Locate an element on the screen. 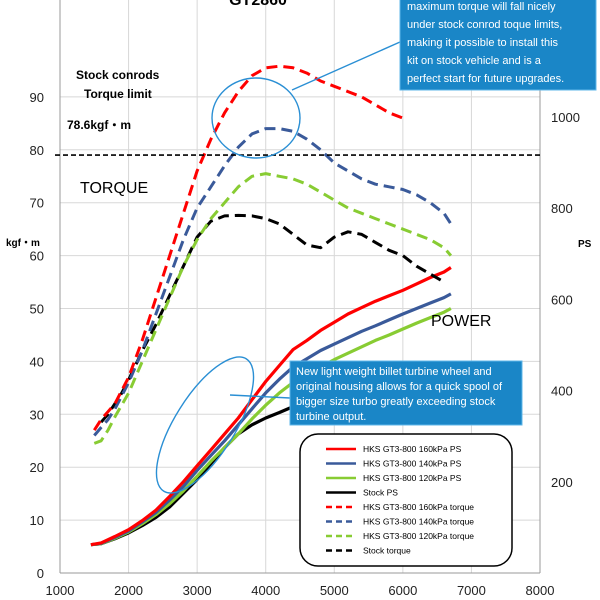 The image size is (600, 600). y-right-tick-label: 200 is located at coordinates (562, 482).